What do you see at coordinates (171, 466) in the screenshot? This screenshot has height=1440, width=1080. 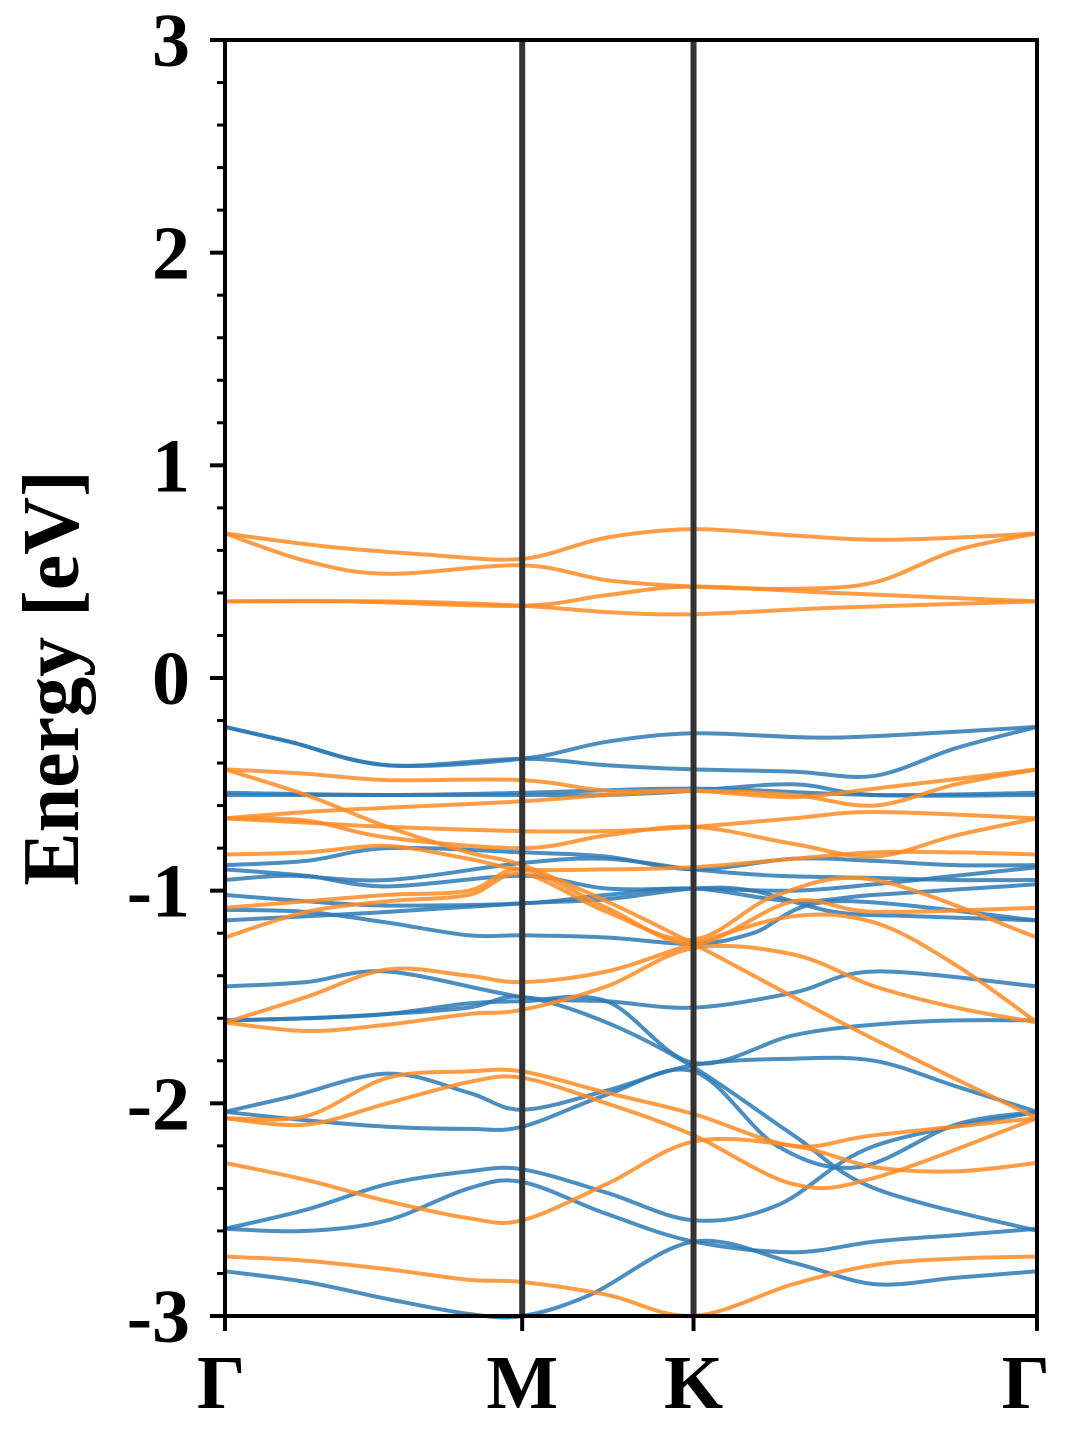 I see `y-tick-label: 1` at bounding box center [171, 466].